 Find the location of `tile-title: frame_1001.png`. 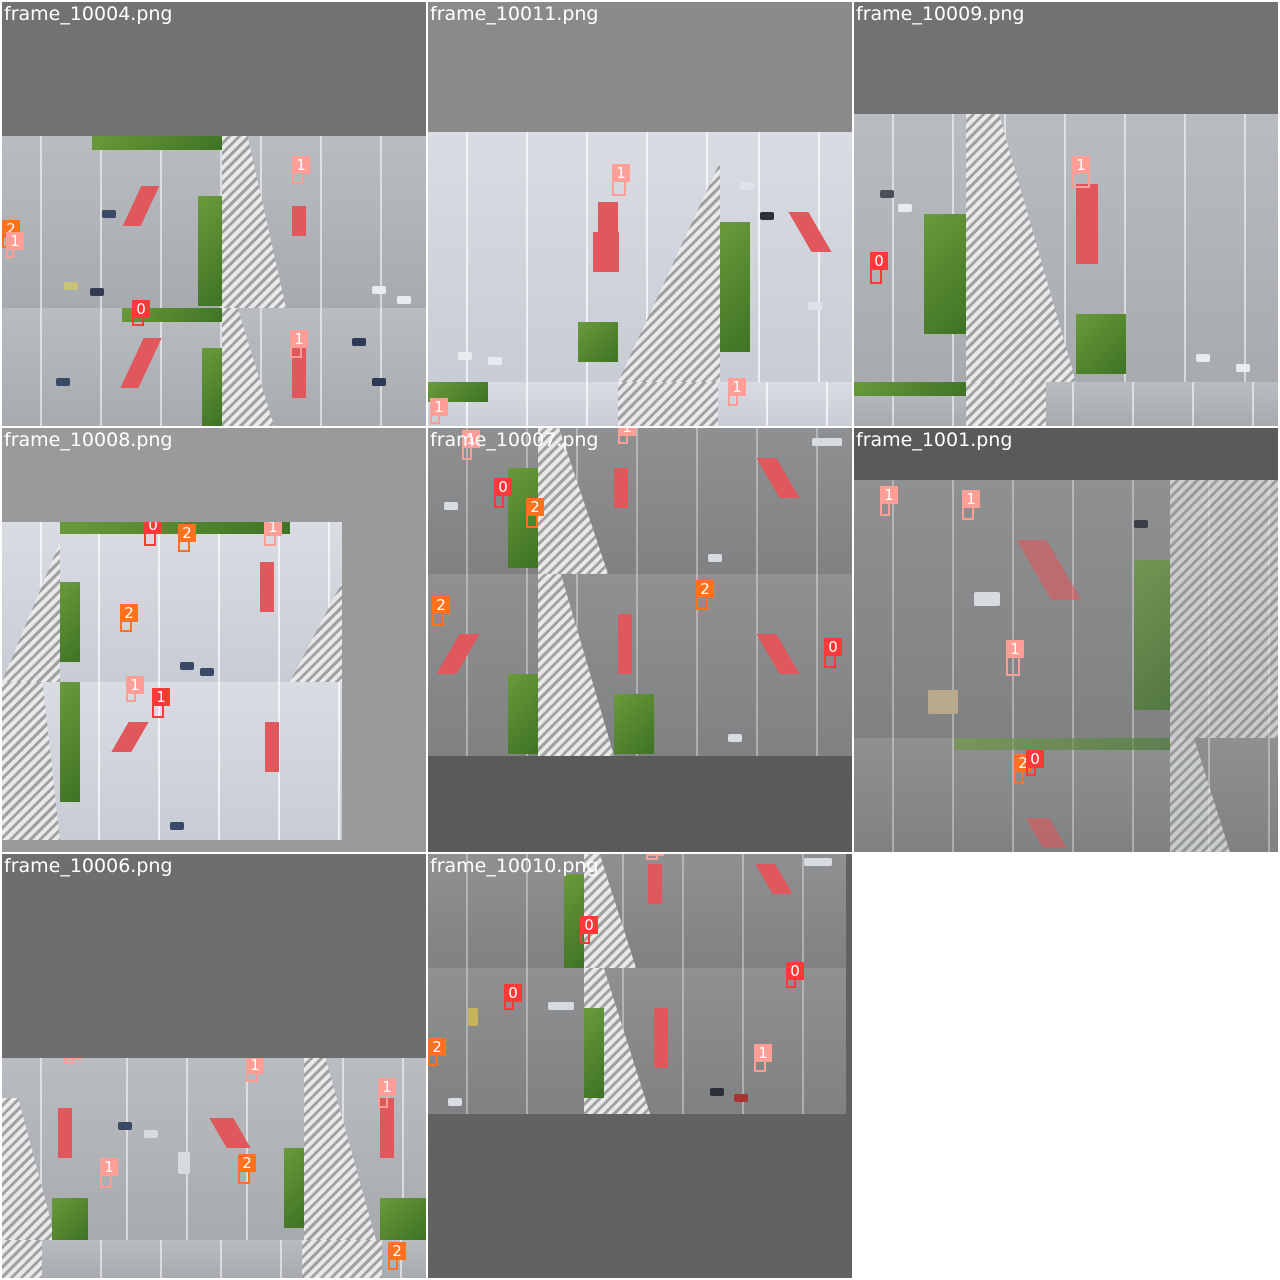

tile-title: frame_1001.png is located at coordinates (934, 440).